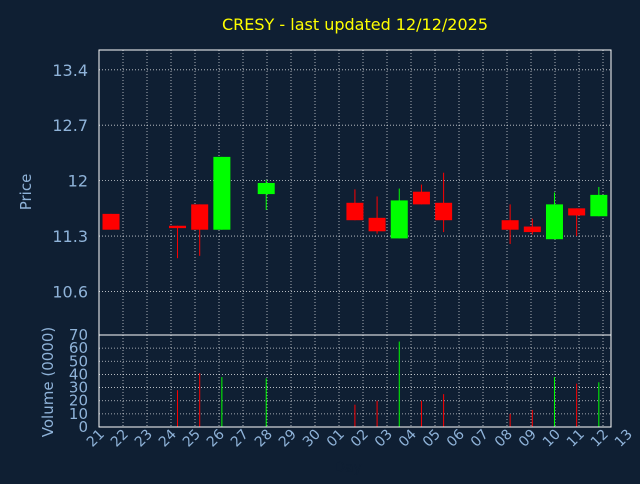 Image resolution: width=640 pixels, height=484 pixels. Describe the element at coordinates (336, 439) in the screenshot. I see `x-tick-label: 01` at that location.